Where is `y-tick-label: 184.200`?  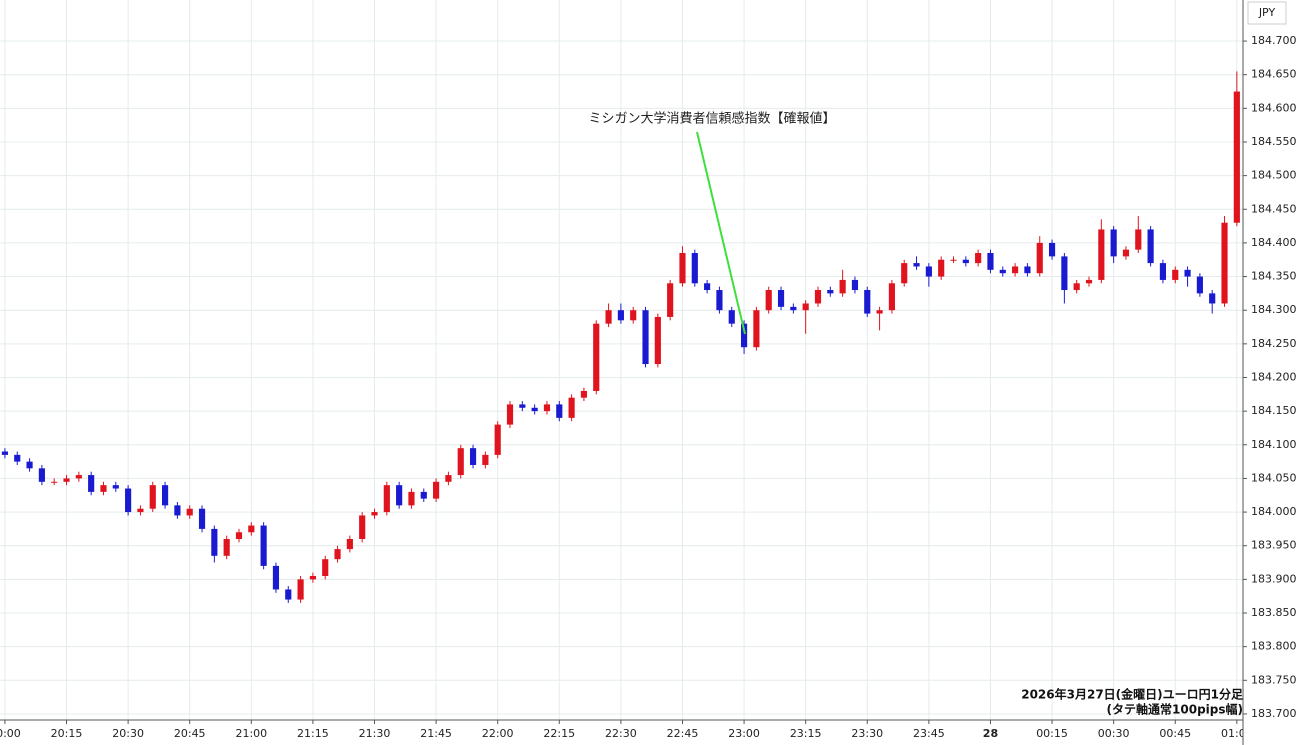
y-tick-label: 184.200 is located at coordinates (1274, 376).